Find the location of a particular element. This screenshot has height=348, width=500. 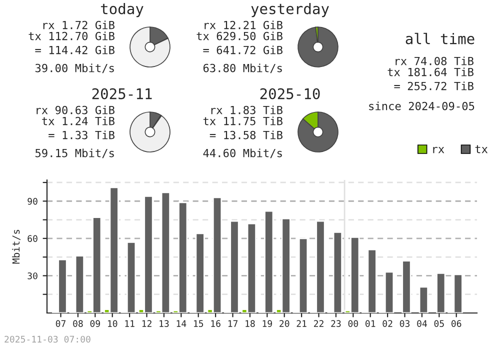

text: = 255.72 TiB is located at coordinates (434, 86).